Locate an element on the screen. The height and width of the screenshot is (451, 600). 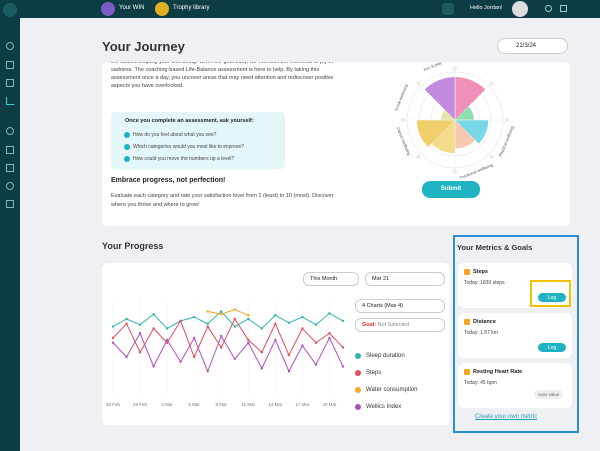
metric-reading: Today: 1.57 km is located at coordinates (481, 333).